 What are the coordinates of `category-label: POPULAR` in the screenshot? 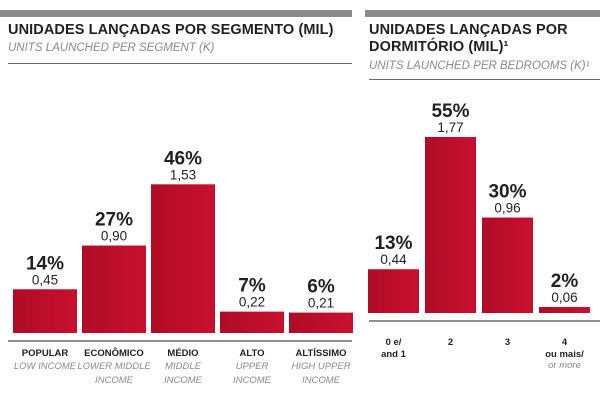 It's located at (45, 353).